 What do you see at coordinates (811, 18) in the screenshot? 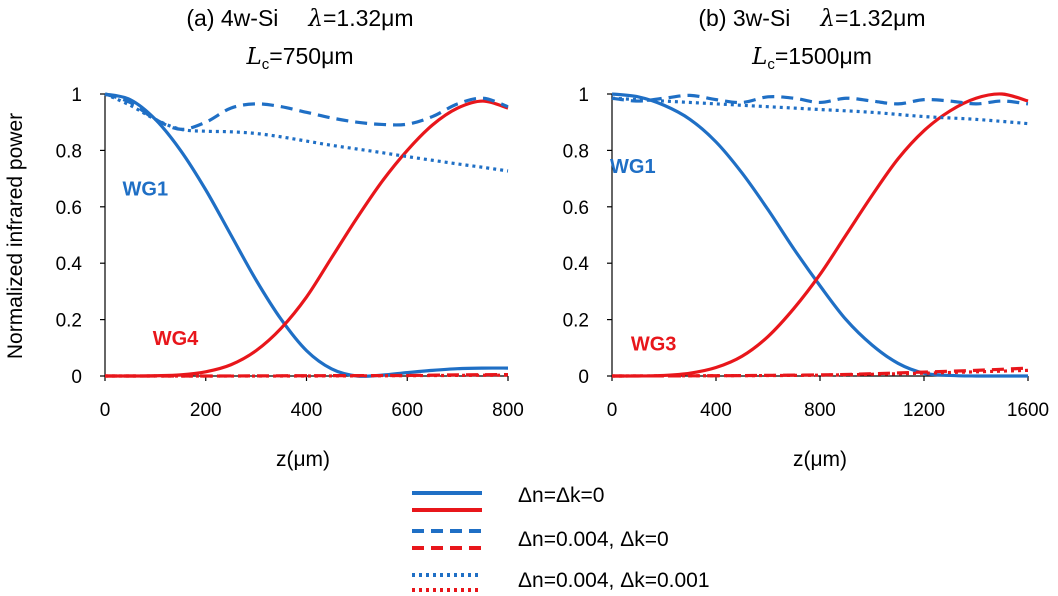
I see `panel-b-title-line1: (b) 3w-Si λ=1.32μm` at bounding box center [811, 18].